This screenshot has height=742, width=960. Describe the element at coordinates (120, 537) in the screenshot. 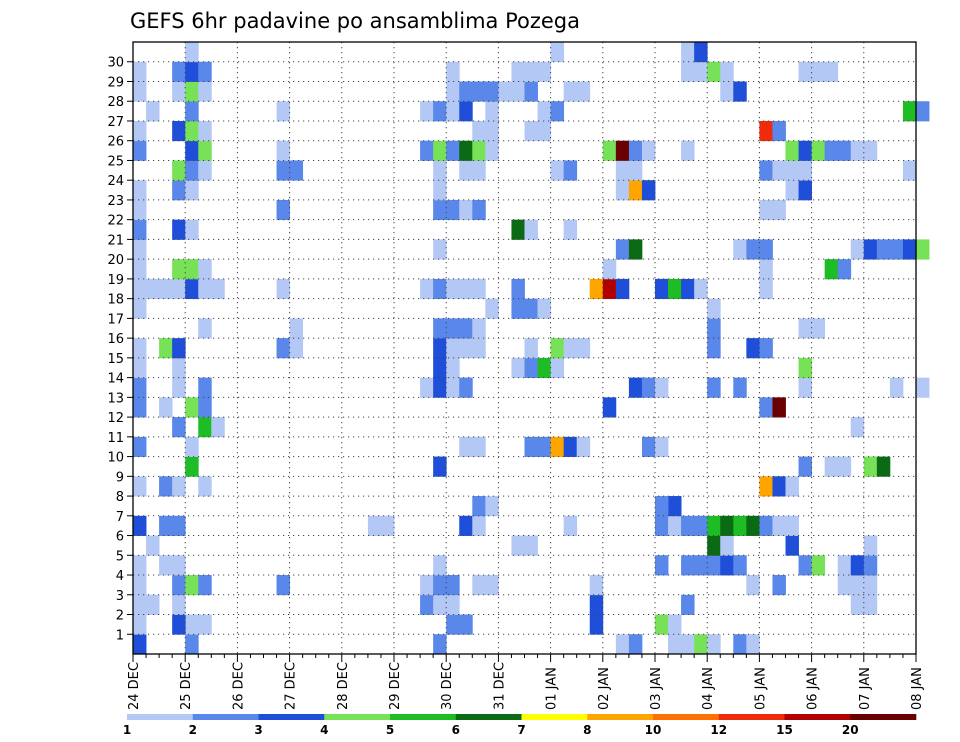

I see `y-tick-label: 6` at that location.